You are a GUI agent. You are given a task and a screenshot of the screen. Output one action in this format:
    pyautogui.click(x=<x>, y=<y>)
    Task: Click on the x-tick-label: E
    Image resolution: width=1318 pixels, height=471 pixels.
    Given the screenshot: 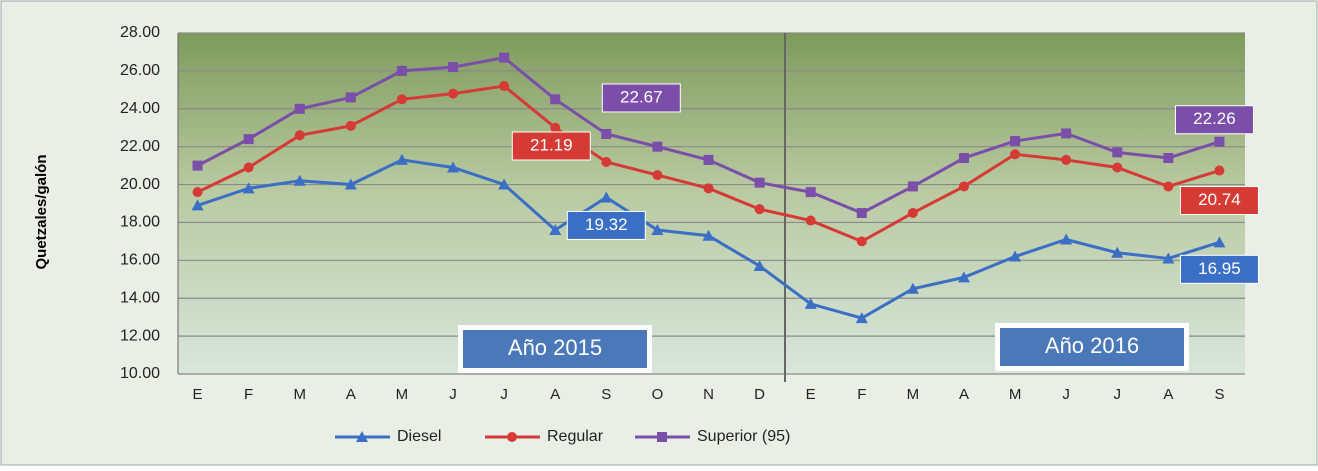 What is the action you would take?
    pyautogui.click(x=811, y=394)
    